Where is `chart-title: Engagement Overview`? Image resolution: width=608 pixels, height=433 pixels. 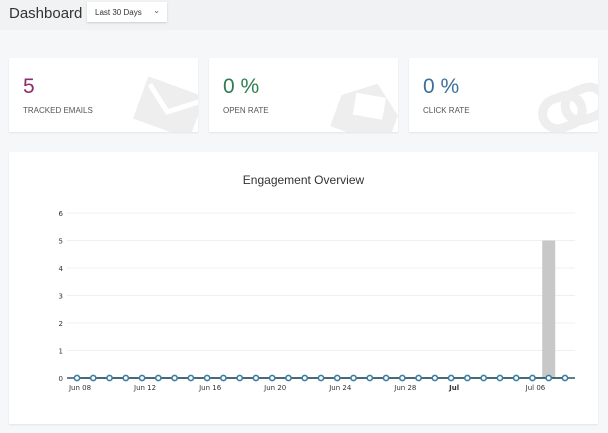 chart-title: Engagement Overview is located at coordinates (303, 180).